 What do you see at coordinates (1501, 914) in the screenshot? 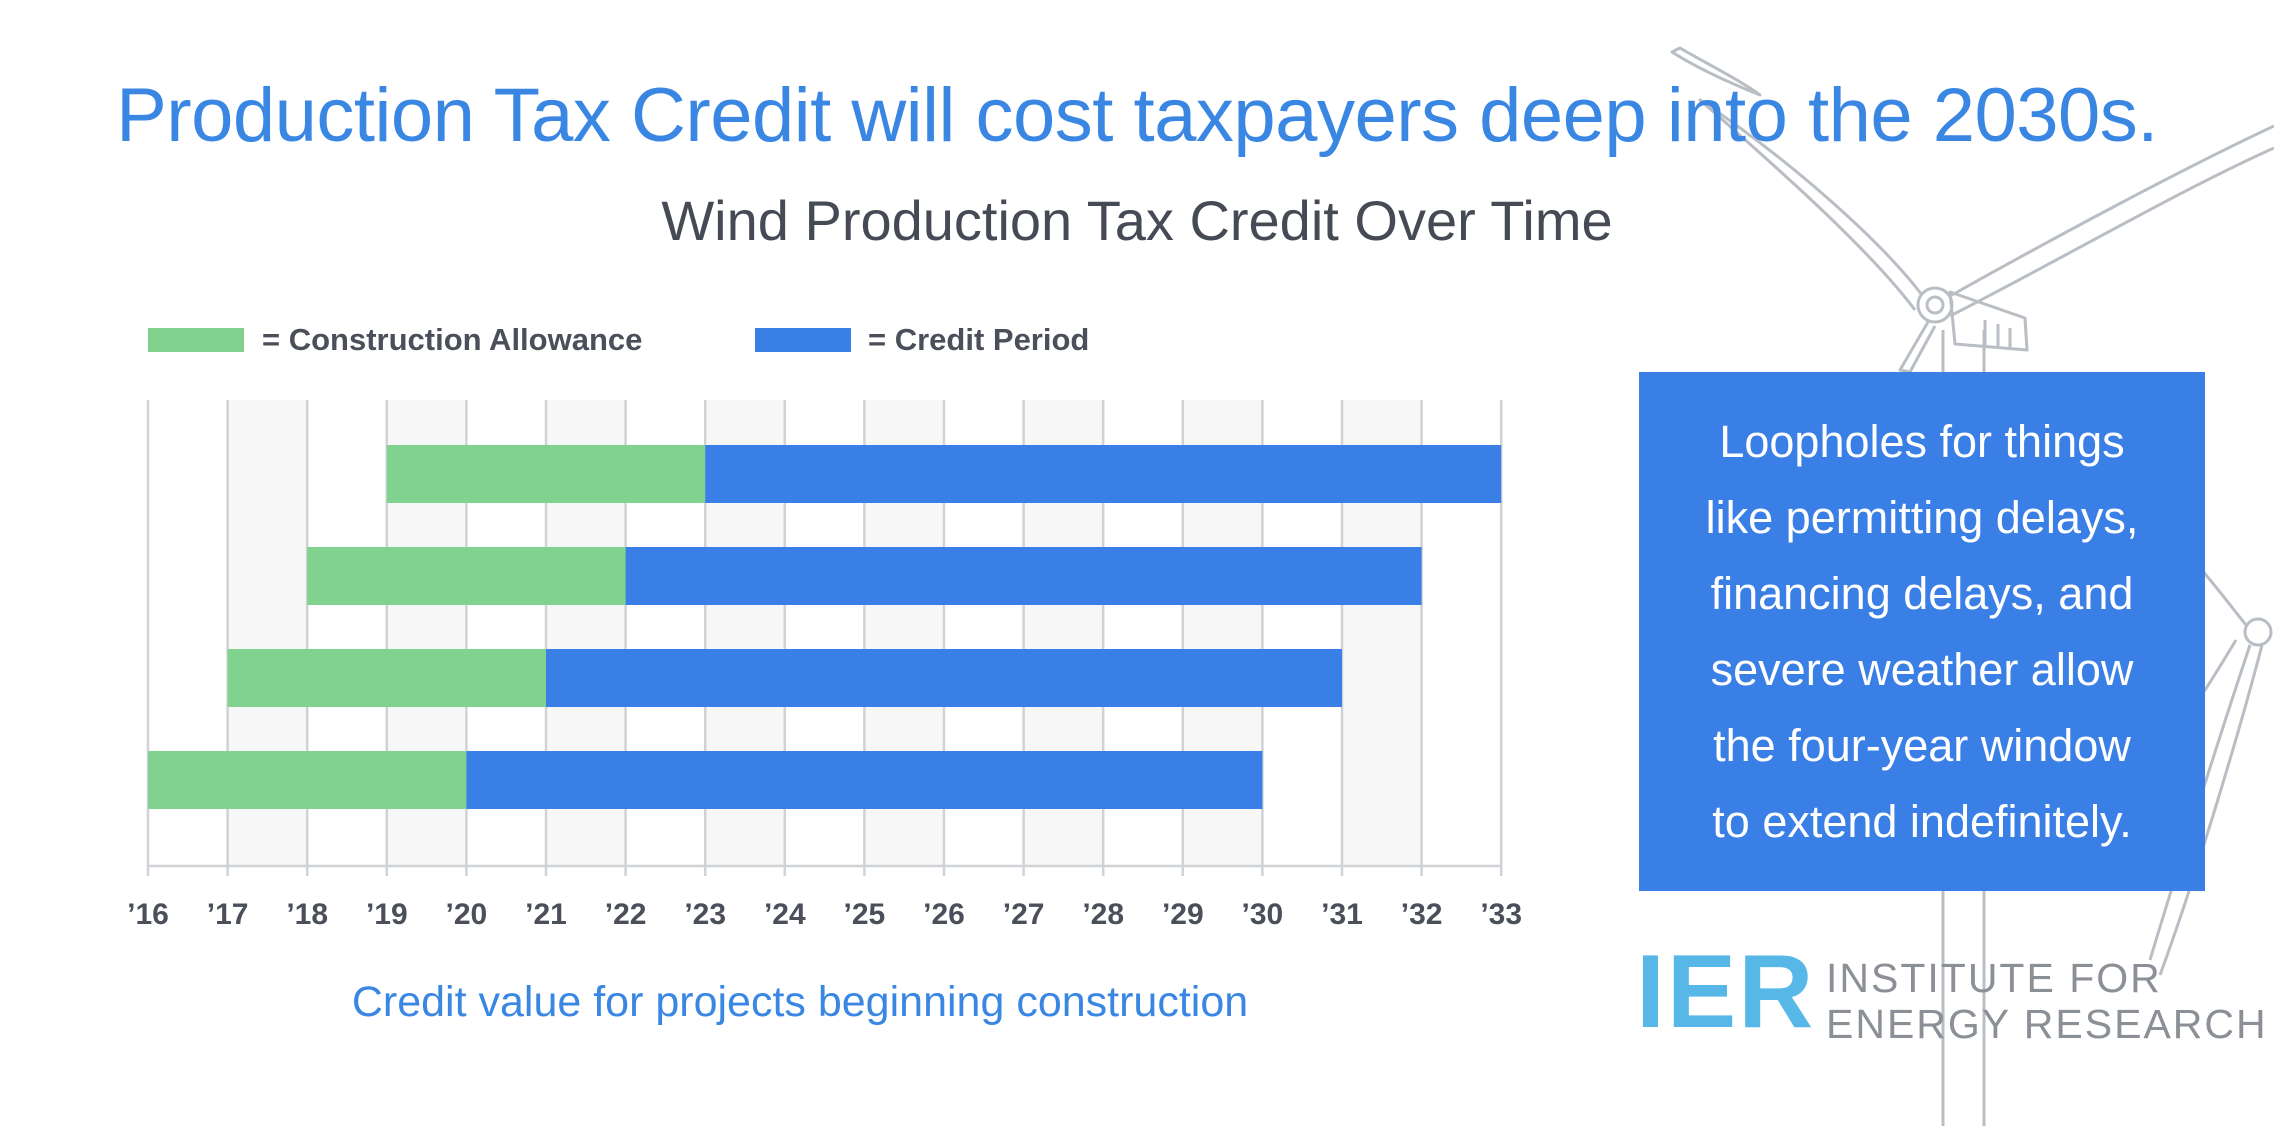
I see `x-tick-label: ’33` at bounding box center [1501, 914].